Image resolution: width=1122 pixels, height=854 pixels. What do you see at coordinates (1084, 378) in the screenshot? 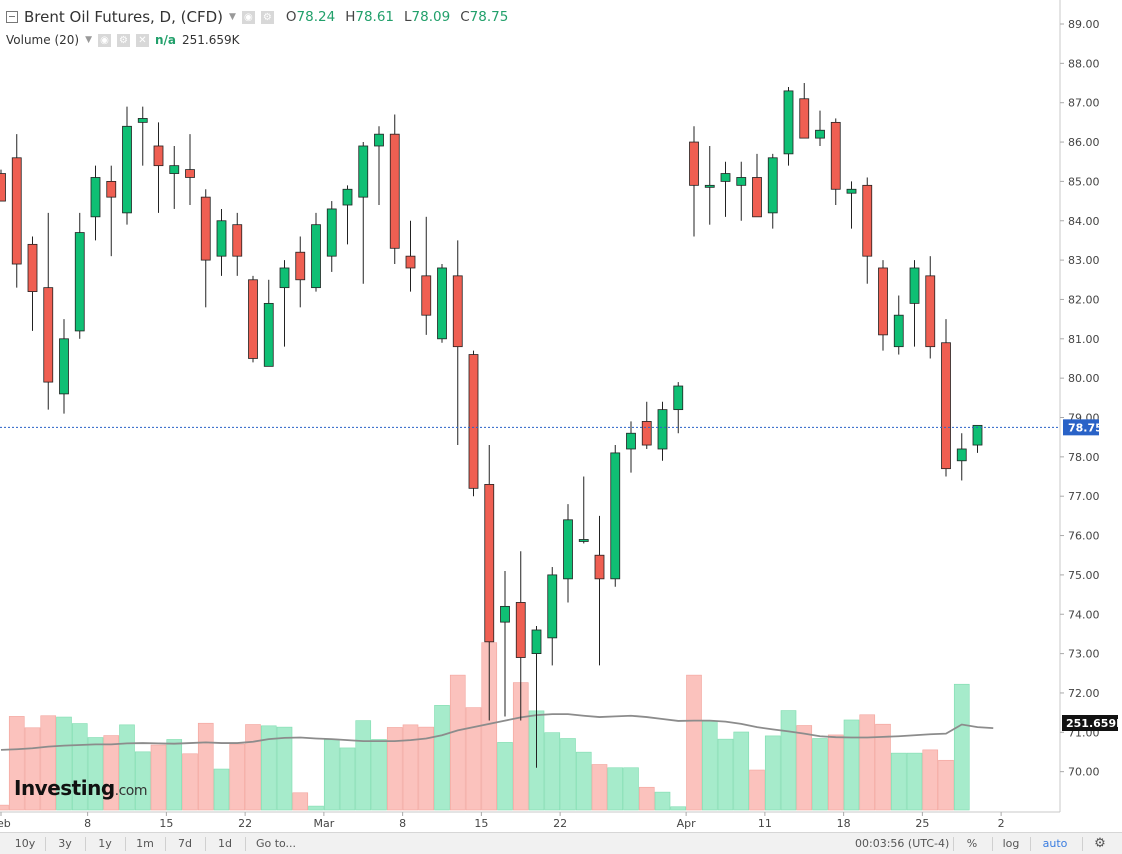
I see `price-tick-label: 80.00` at bounding box center [1084, 378].